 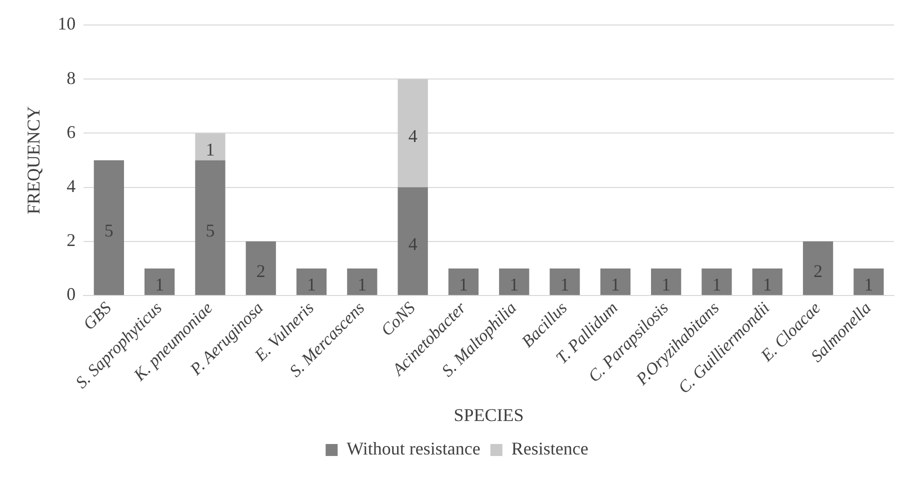 What do you see at coordinates (71, 78) in the screenshot?
I see `y-tick-label: 8` at bounding box center [71, 78].